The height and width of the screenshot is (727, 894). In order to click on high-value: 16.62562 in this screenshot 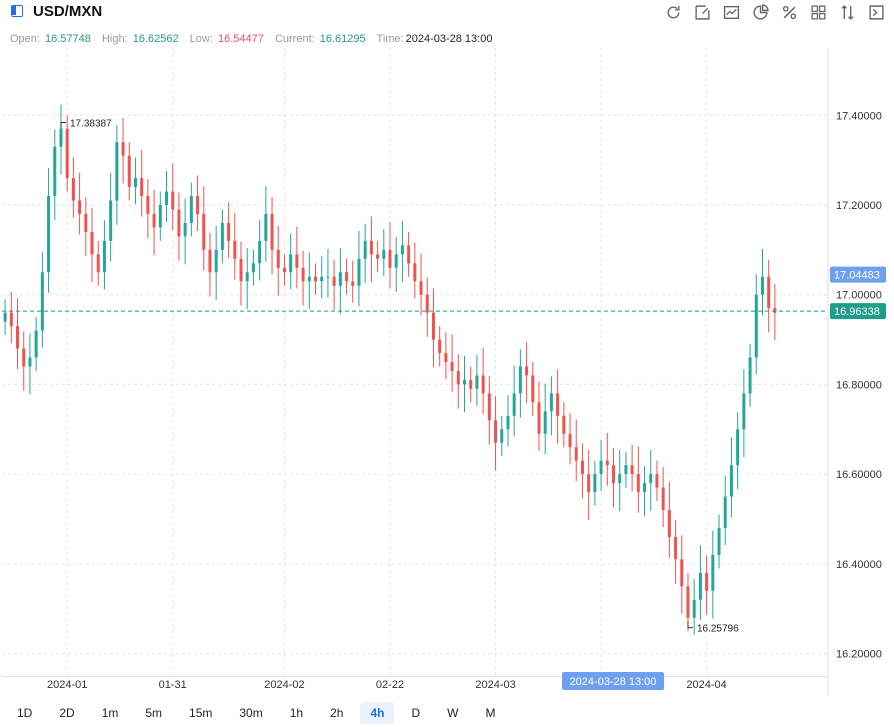, I will do `click(155, 39)`.